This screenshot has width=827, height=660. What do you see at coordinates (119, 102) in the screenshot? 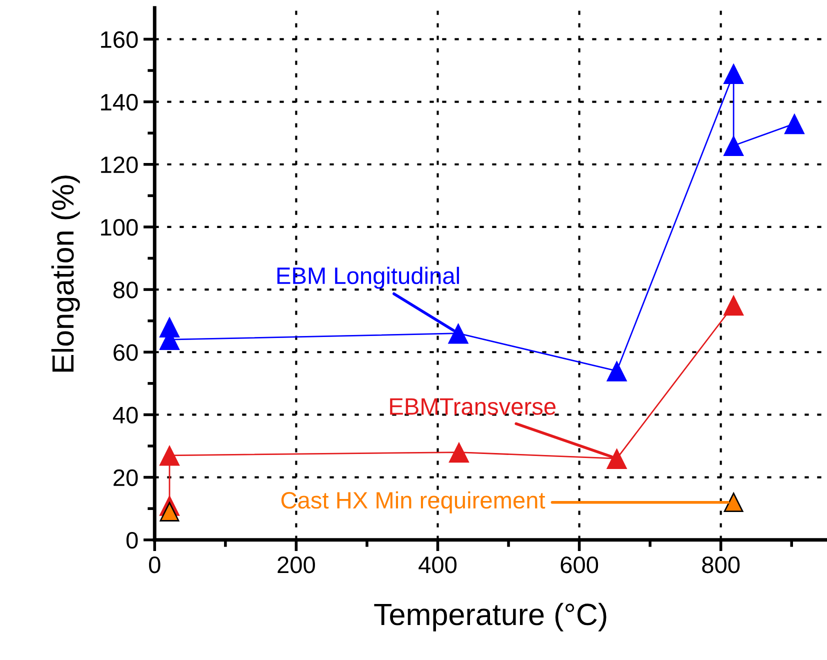
I see `y-tick-label: 140` at bounding box center [119, 102].